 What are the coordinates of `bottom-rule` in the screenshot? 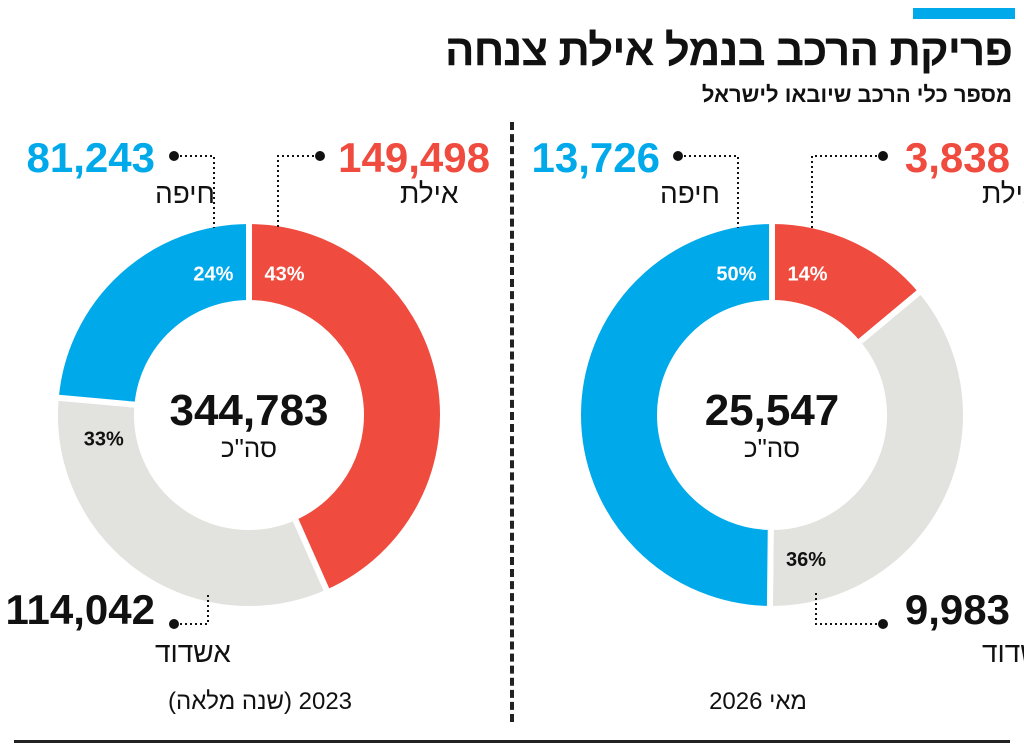 It's located at (512, 741).